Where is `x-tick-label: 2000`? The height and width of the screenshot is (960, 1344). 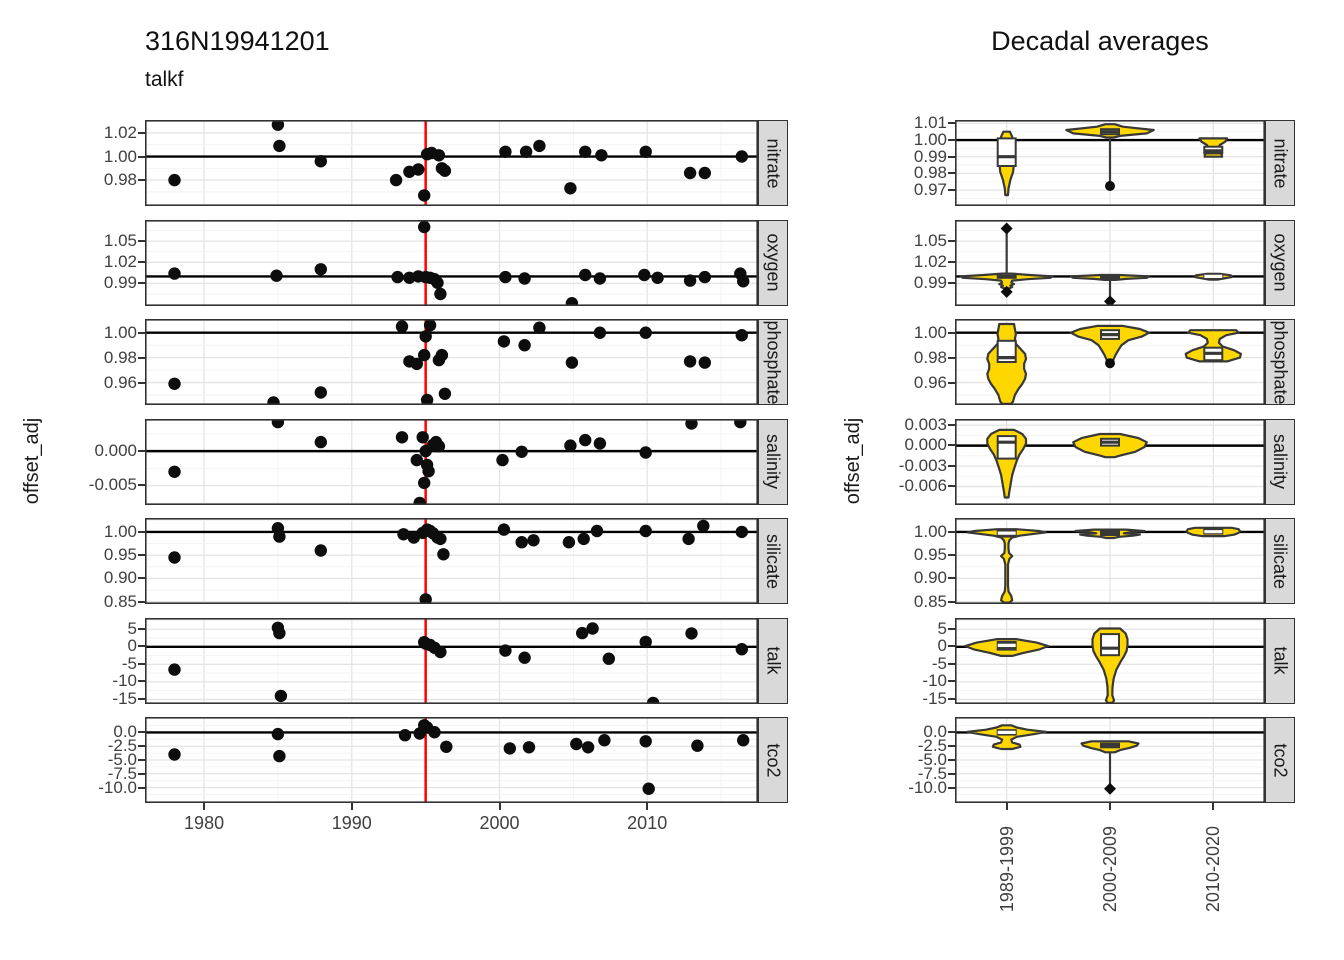 x-tick-label: 2000 is located at coordinates (499, 823).